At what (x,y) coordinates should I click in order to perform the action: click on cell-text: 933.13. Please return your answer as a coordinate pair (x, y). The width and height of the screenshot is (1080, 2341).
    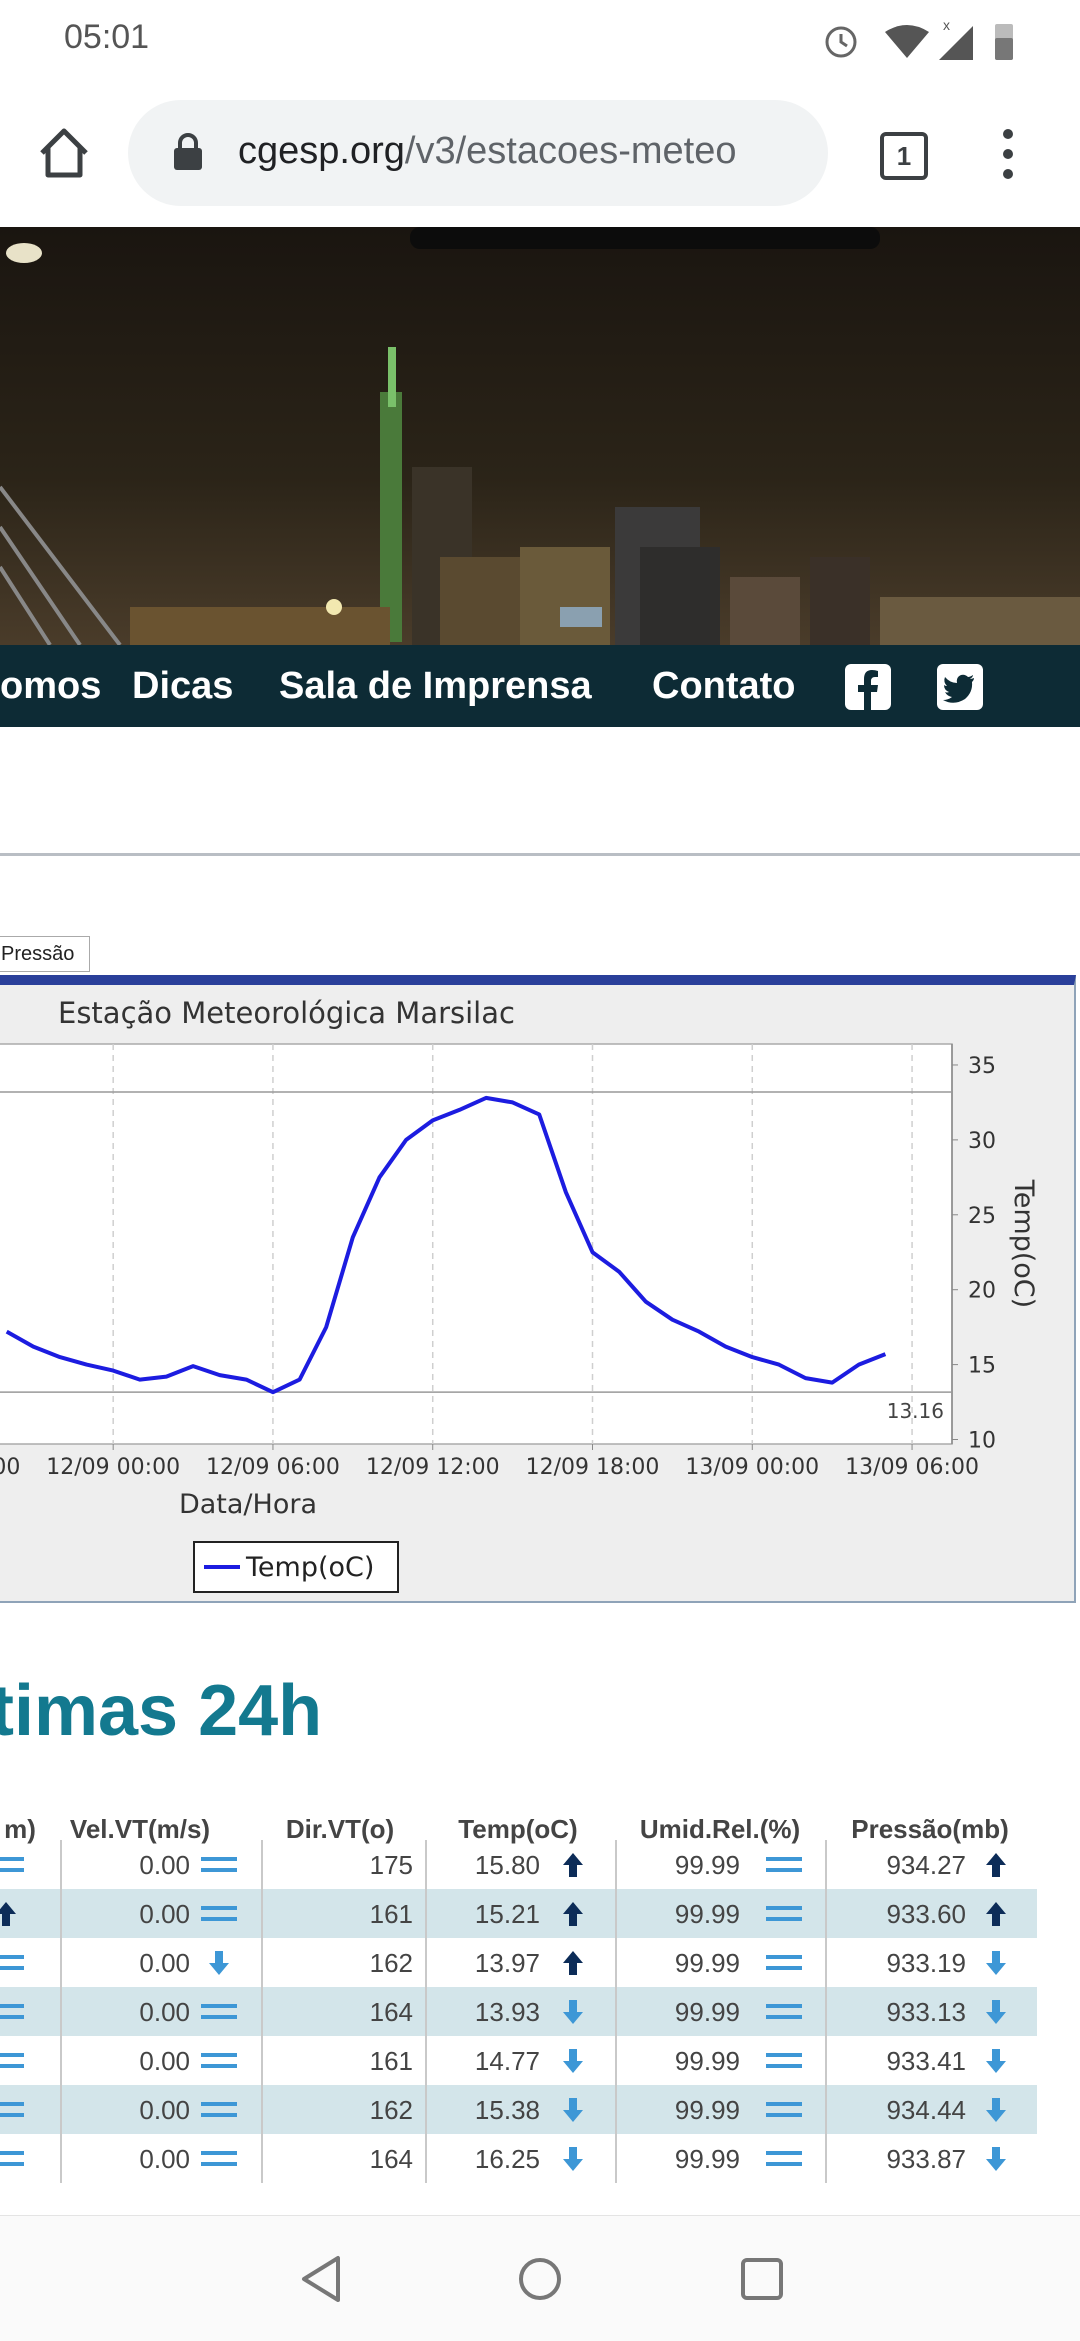
    Looking at the image, I should click on (926, 2012).